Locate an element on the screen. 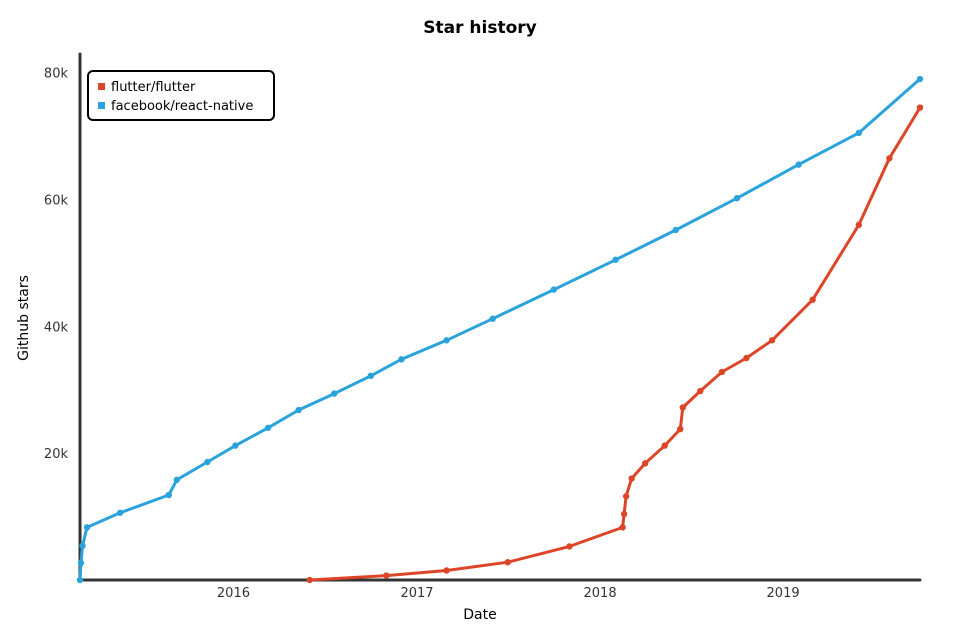 This screenshot has height=636, width=955. legend-entry: flutter/flutter is located at coordinates (153, 87).